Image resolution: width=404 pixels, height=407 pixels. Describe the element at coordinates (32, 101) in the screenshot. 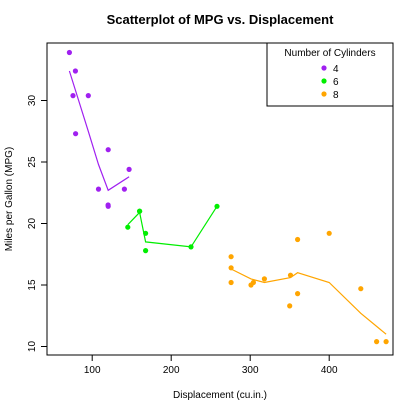

I see `y-tick-label: 30` at that location.